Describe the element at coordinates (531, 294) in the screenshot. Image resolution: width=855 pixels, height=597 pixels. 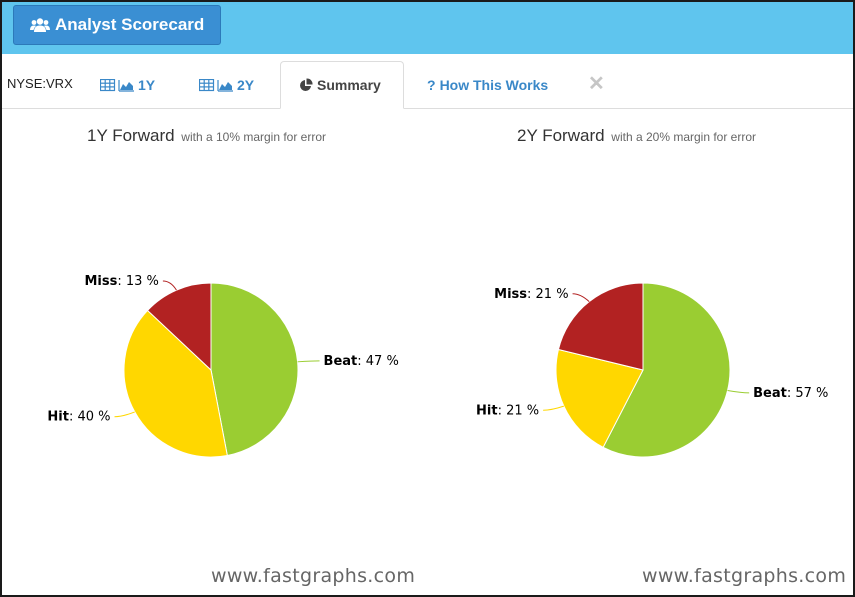
I see `pie-2y-label-miss: Miss: 21 %` at that location.